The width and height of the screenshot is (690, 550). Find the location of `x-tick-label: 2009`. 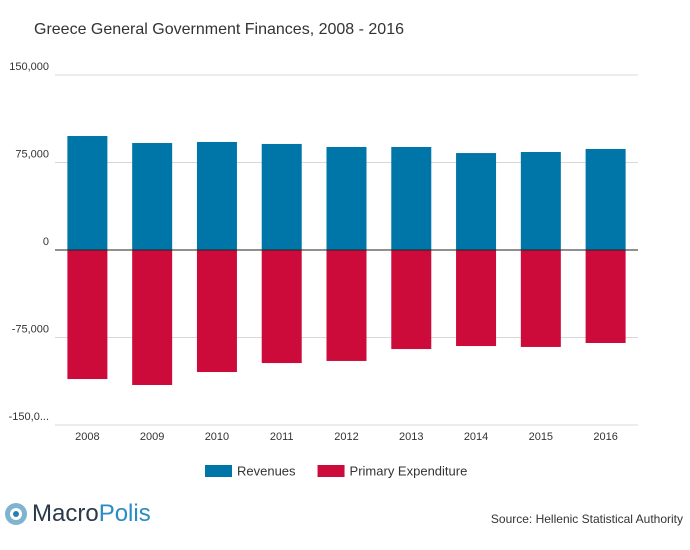

x-tick-label: 2009 is located at coordinates (152, 437).